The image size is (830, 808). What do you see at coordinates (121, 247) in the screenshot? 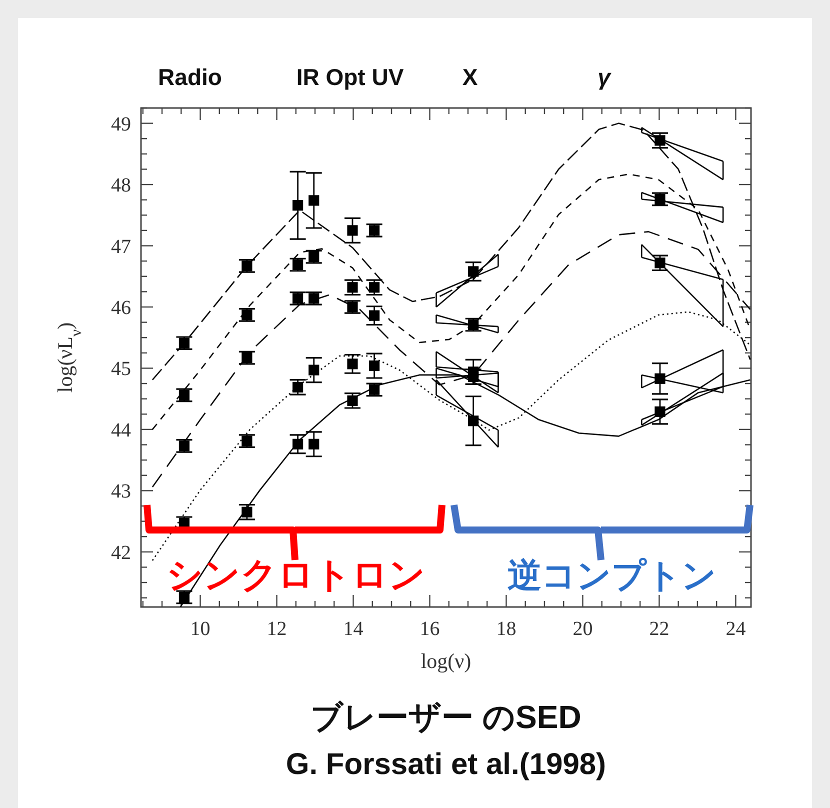
I see `y-tick-label: 47` at bounding box center [121, 247].